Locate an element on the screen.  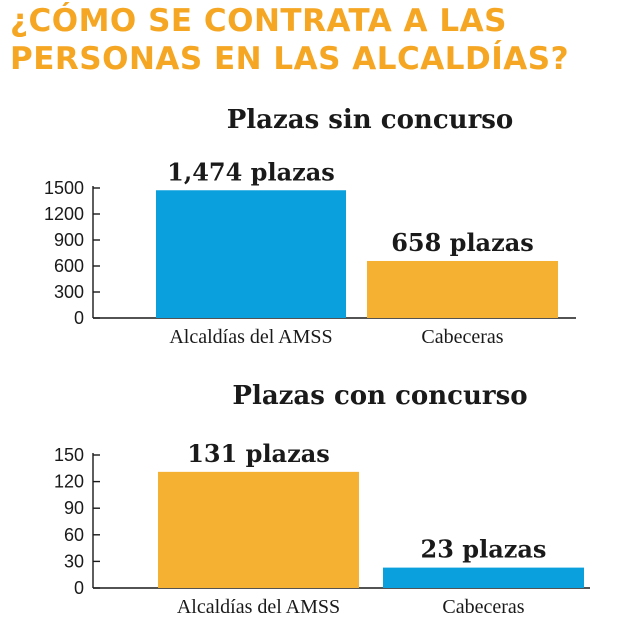
chart-2-title: Plazas con concurso is located at coordinates (379, 396).